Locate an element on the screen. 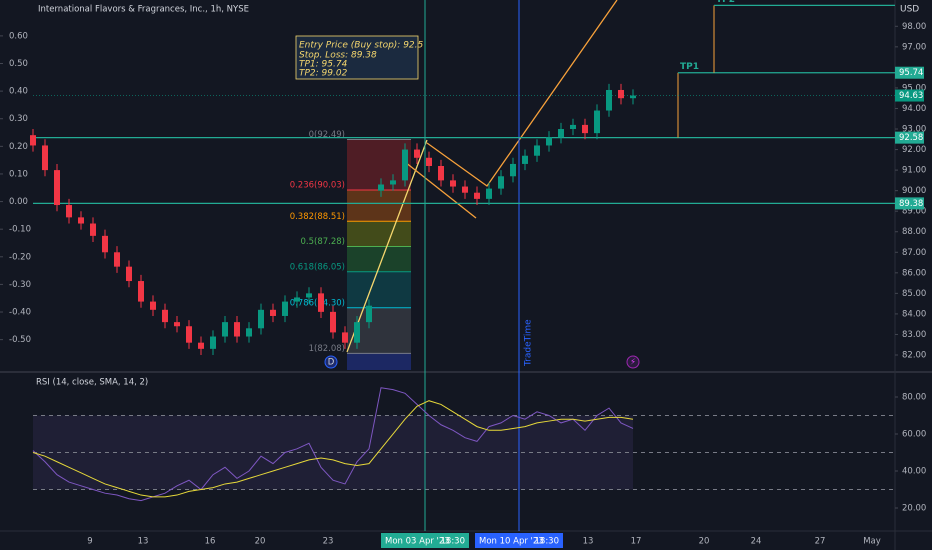 Image resolution: width=932 pixels, height=550 pixels. y-tick-label: 90.00 is located at coordinates (914, 191).